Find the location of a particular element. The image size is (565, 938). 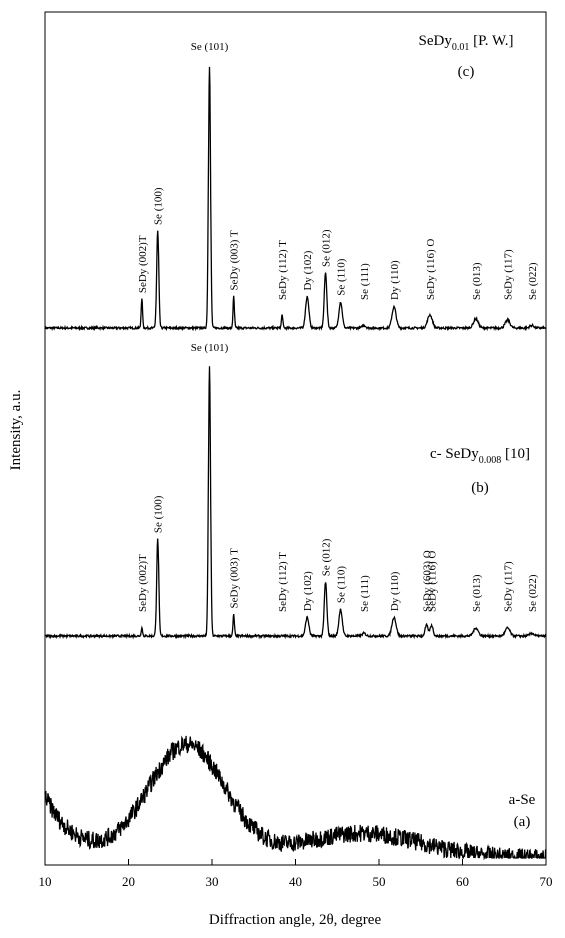

curve-letter: (a) is located at coordinates (522, 822).